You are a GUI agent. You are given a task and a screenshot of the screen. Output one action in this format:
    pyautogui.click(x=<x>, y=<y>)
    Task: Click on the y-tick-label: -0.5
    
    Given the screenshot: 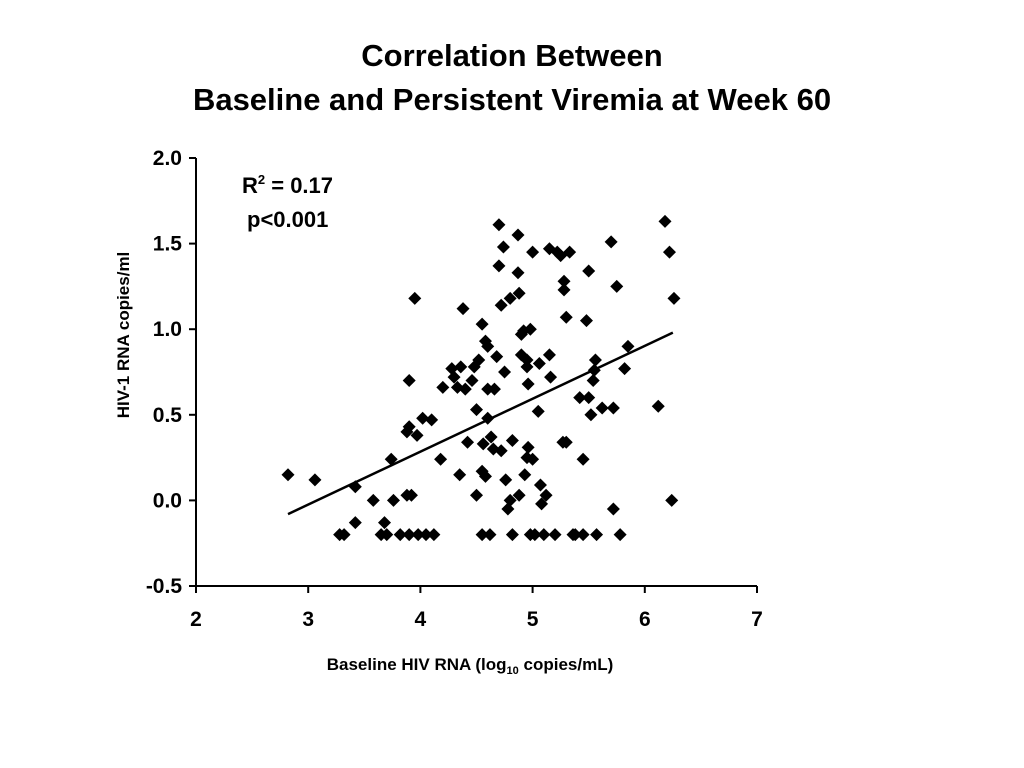 What is the action you would take?
    pyautogui.click(x=164, y=586)
    